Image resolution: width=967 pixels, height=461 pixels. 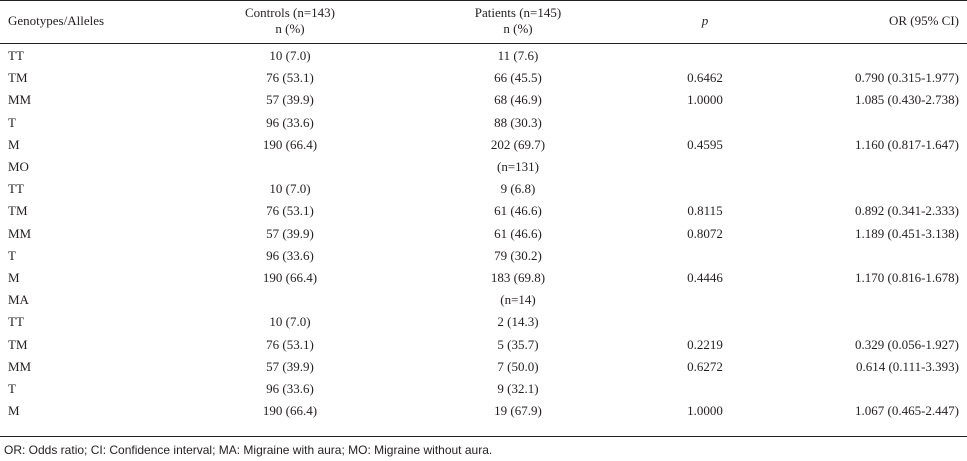 What do you see at coordinates (705, 277) in the screenshot?
I see `cell-p-value: 0.4446` at bounding box center [705, 277].